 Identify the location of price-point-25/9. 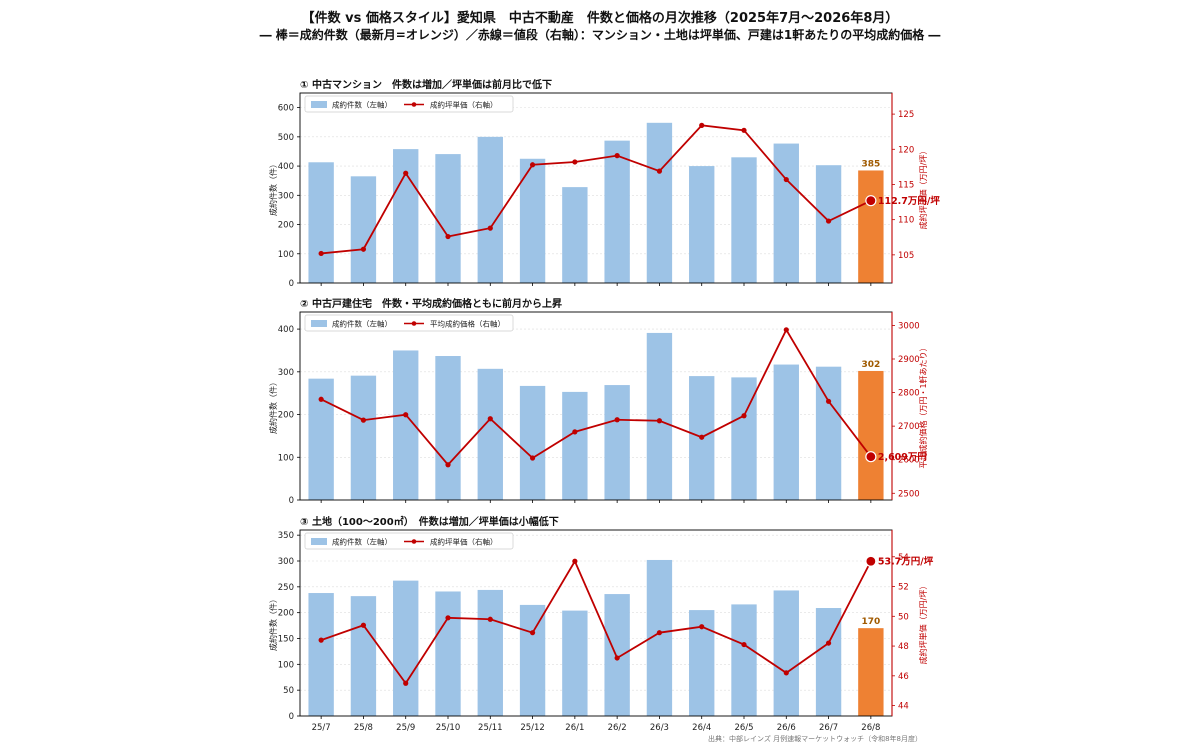
(406, 415).